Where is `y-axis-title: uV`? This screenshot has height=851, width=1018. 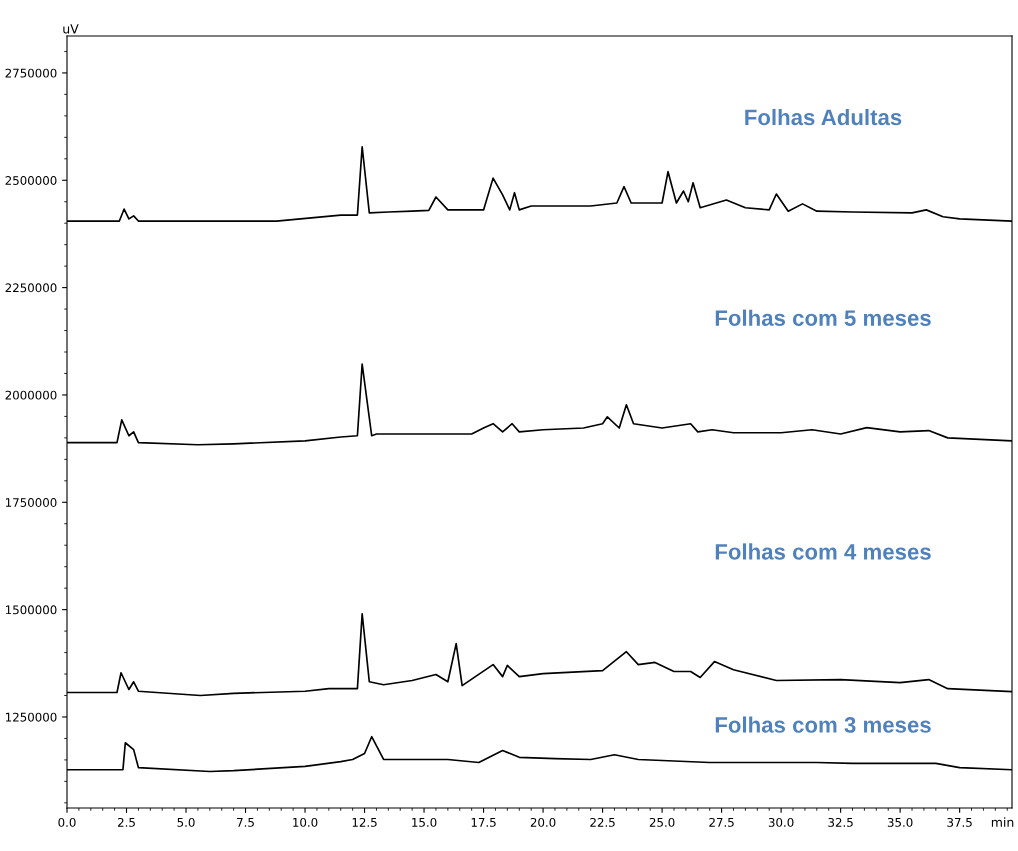 y-axis-title: uV is located at coordinates (71, 29).